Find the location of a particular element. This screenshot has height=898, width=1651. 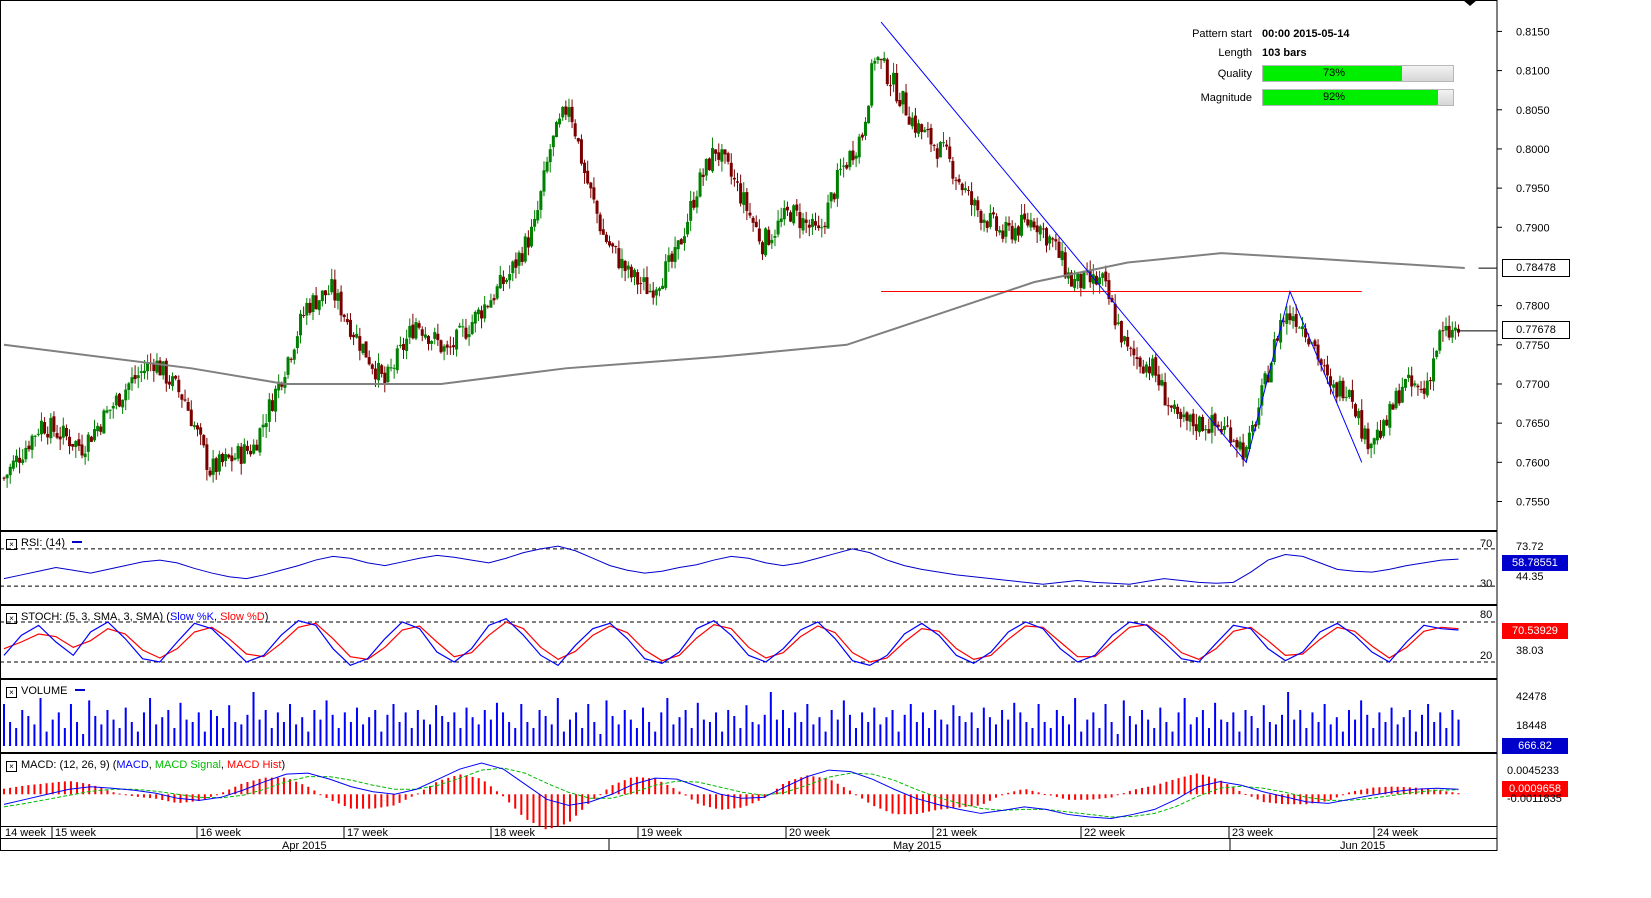

rsi-close-icon: × is located at coordinates (11, 544).